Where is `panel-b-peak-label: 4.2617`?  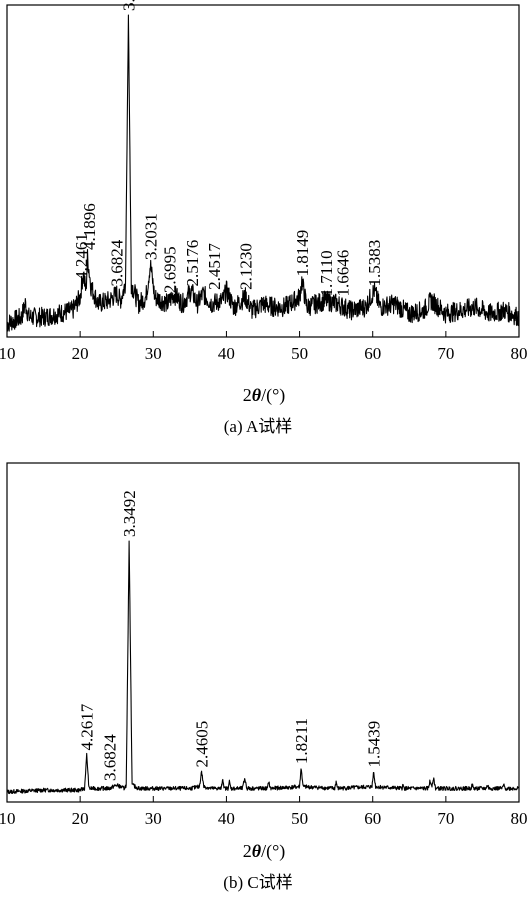
panel-b-peak-label: 4.2617 is located at coordinates (87, 726).